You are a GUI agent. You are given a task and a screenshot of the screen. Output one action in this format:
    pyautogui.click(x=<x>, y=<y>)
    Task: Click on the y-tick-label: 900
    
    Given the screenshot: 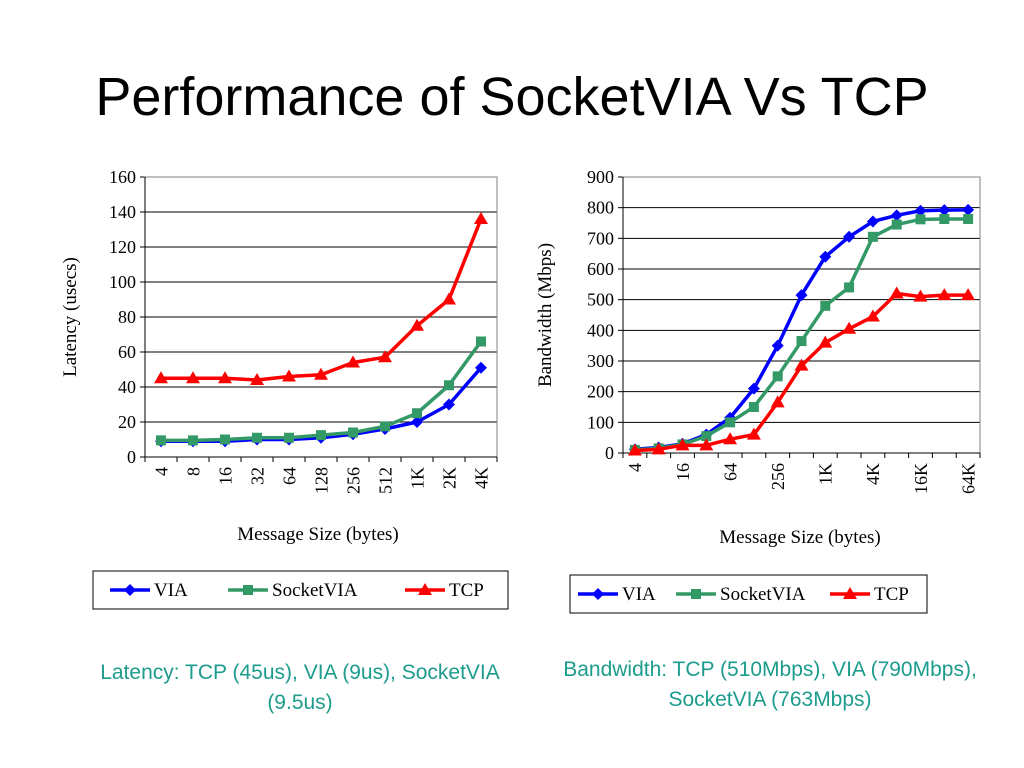 What is the action you would take?
    pyautogui.click(x=600, y=177)
    